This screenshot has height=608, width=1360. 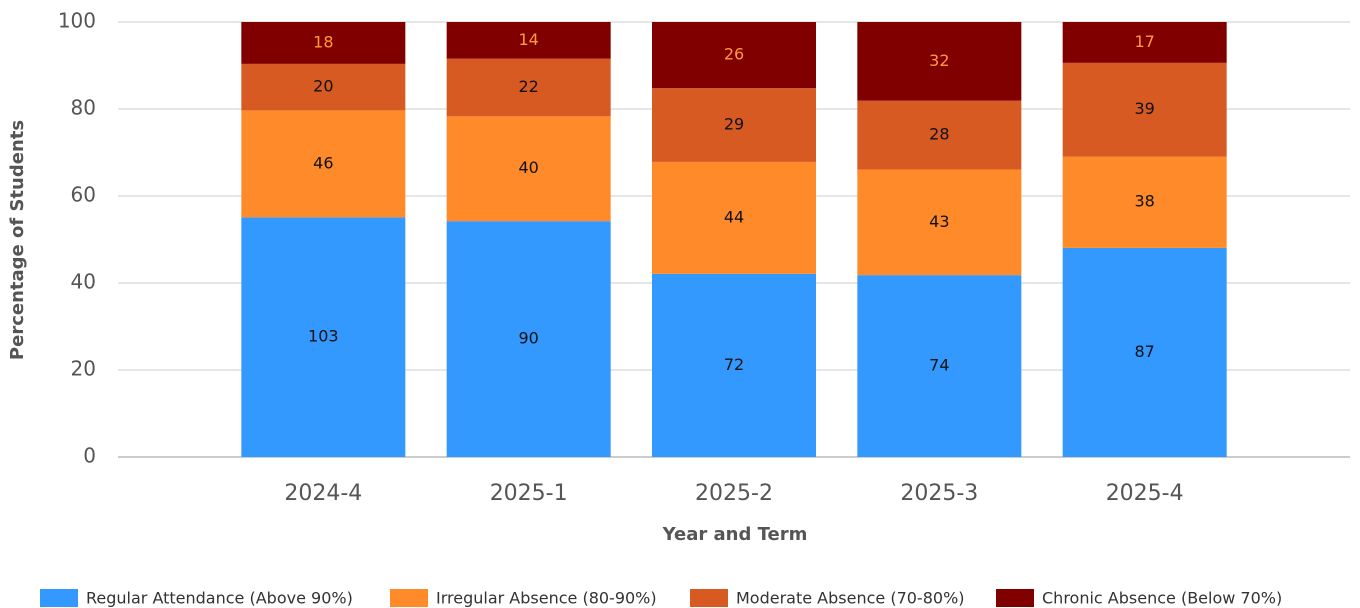 What do you see at coordinates (939, 493) in the screenshot?
I see `x-tick-label: 2025-3` at bounding box center [939, 493].